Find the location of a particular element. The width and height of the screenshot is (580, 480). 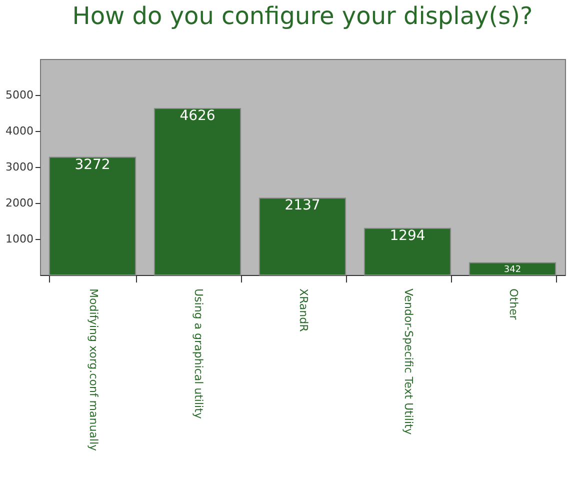

y-tick-label: 3000 is located at coordinates (20, 167).